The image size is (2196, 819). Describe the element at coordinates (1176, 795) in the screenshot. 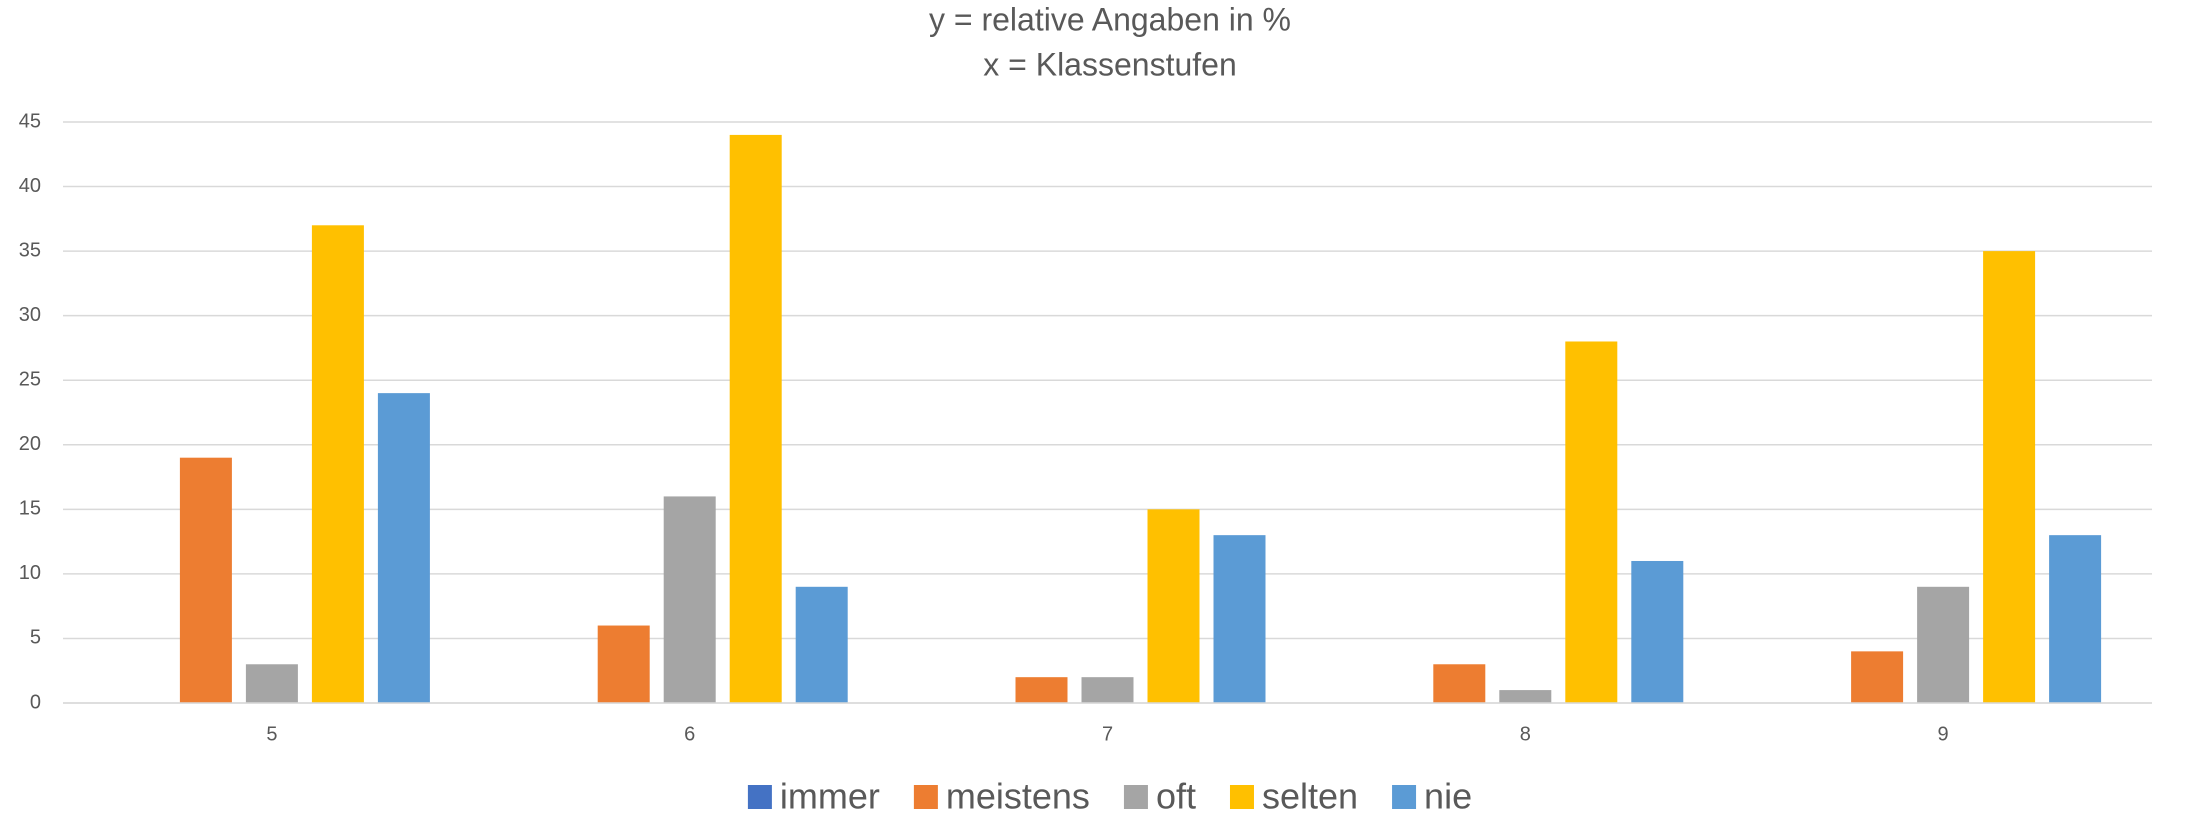

I see `legend-label: oft` at that location.